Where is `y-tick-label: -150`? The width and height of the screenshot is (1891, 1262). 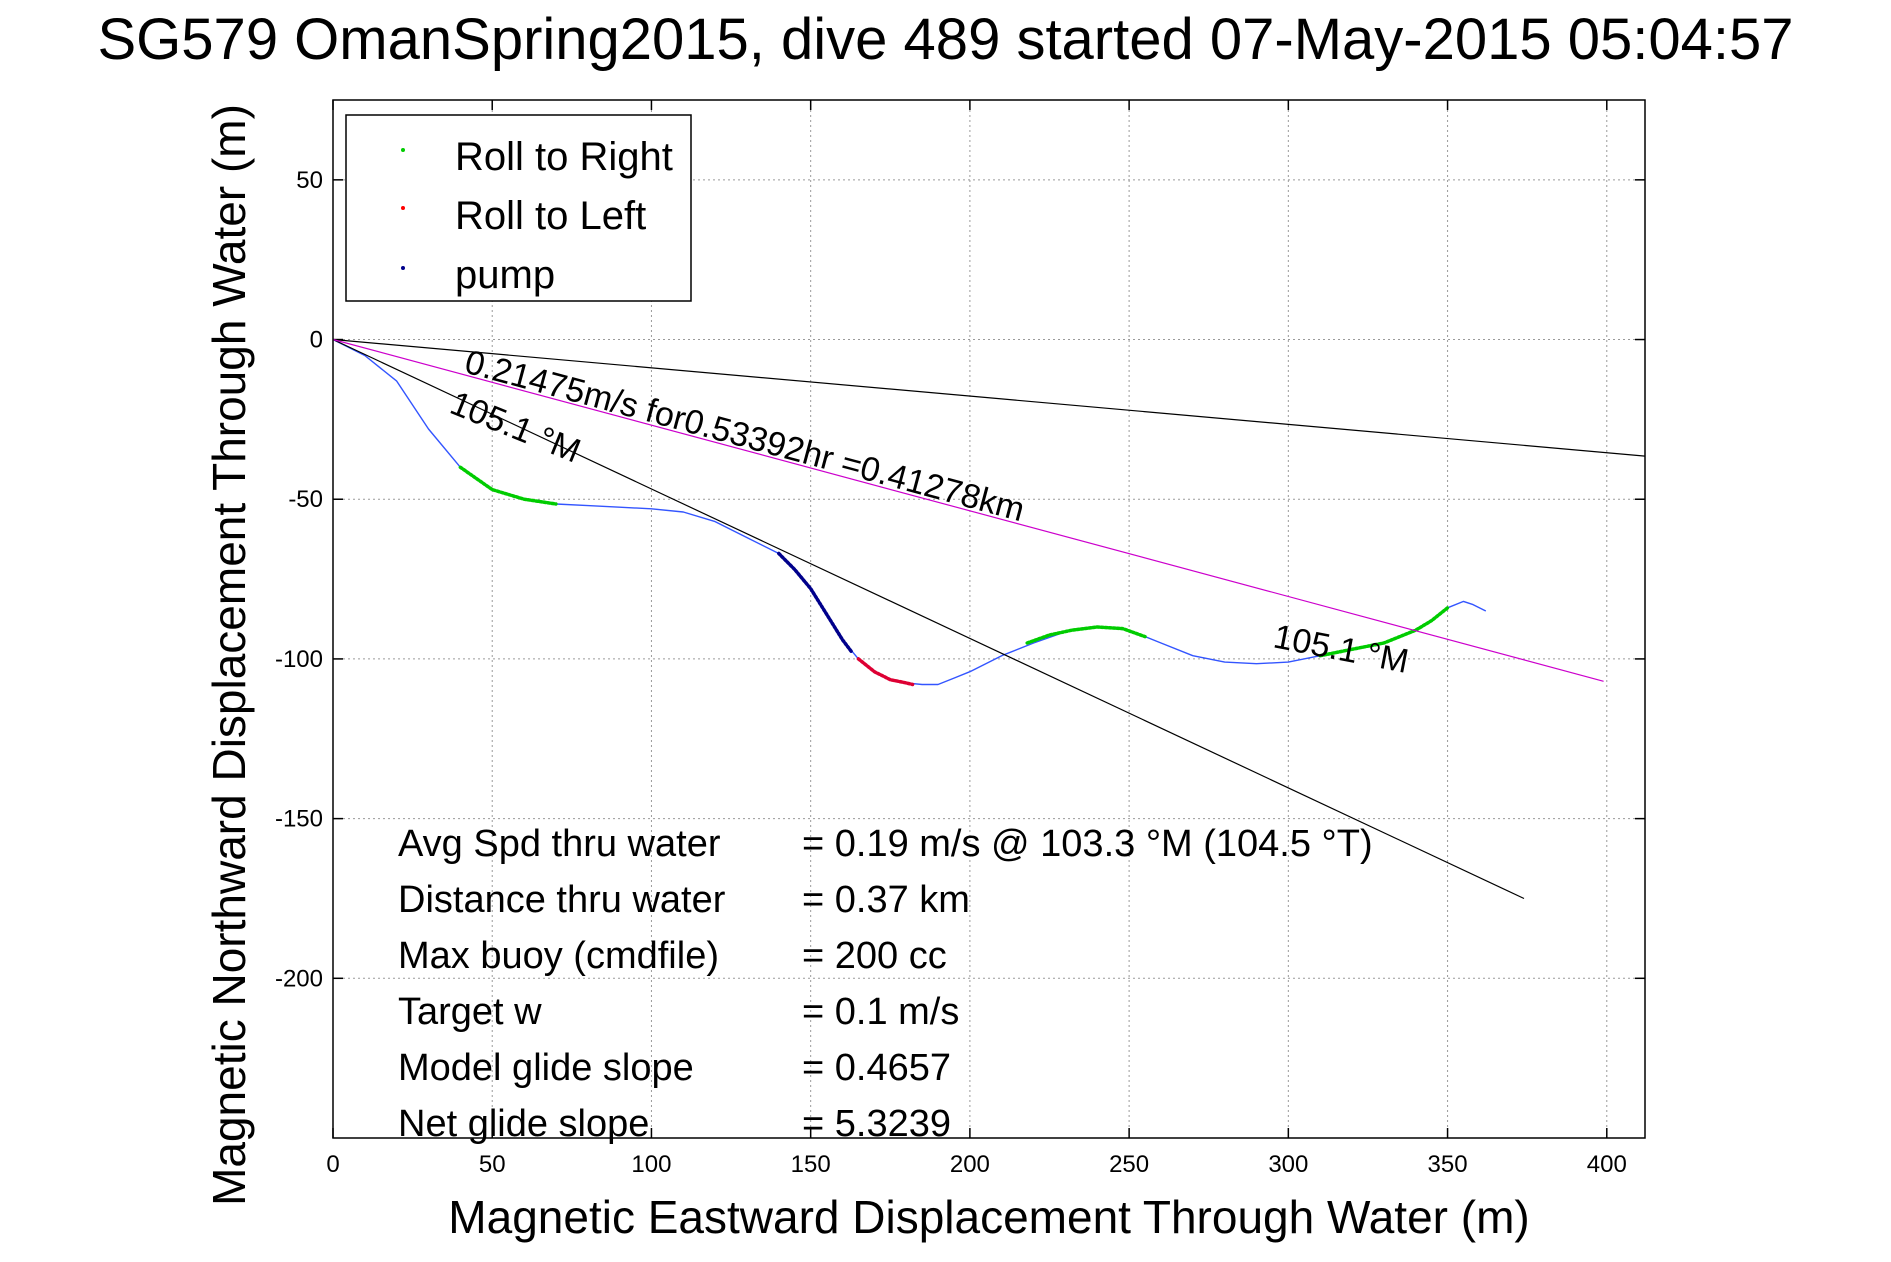 y-tick-label: -150 is located at coordinates (299, 819).